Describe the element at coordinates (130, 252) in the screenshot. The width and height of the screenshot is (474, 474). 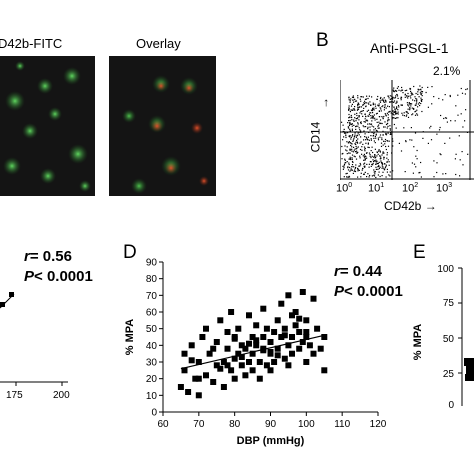
I see `panel-d-letter: D` at that location.